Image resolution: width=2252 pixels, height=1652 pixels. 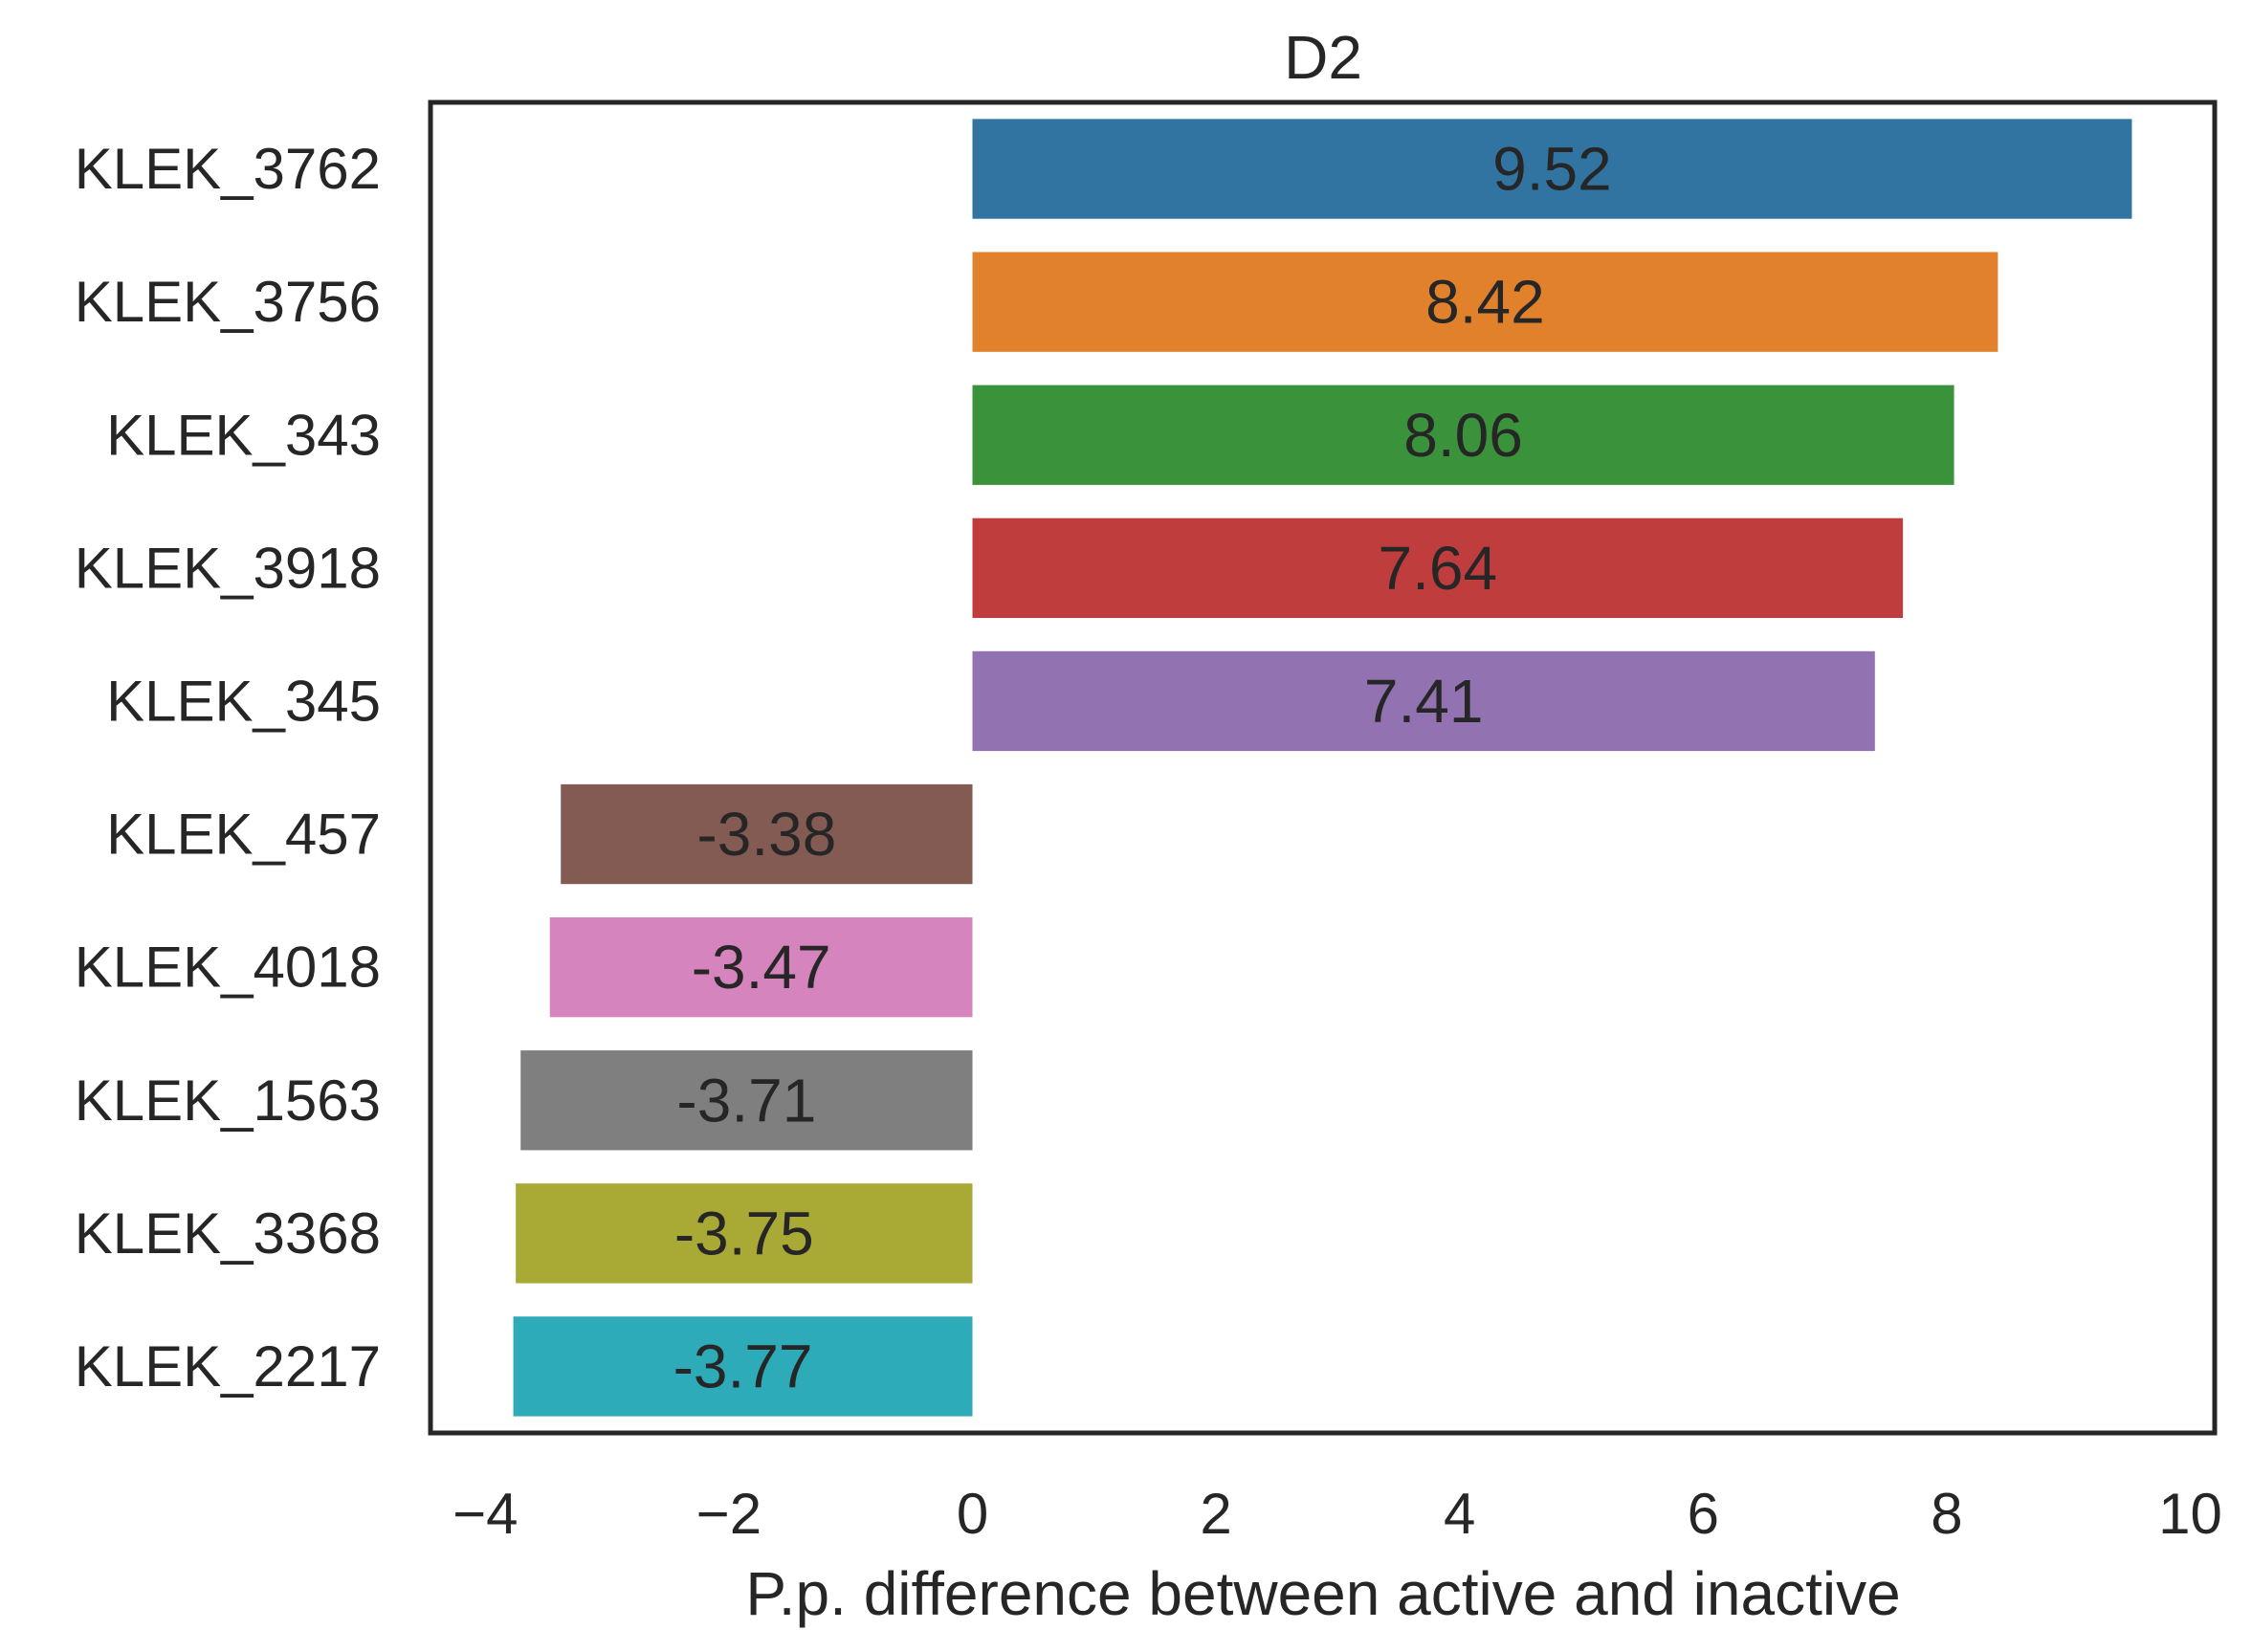 What do you see at coordinates (485, 1514) in the screenshot?
I see `x-tick-label: −4` at bounding box center [485, 1514].